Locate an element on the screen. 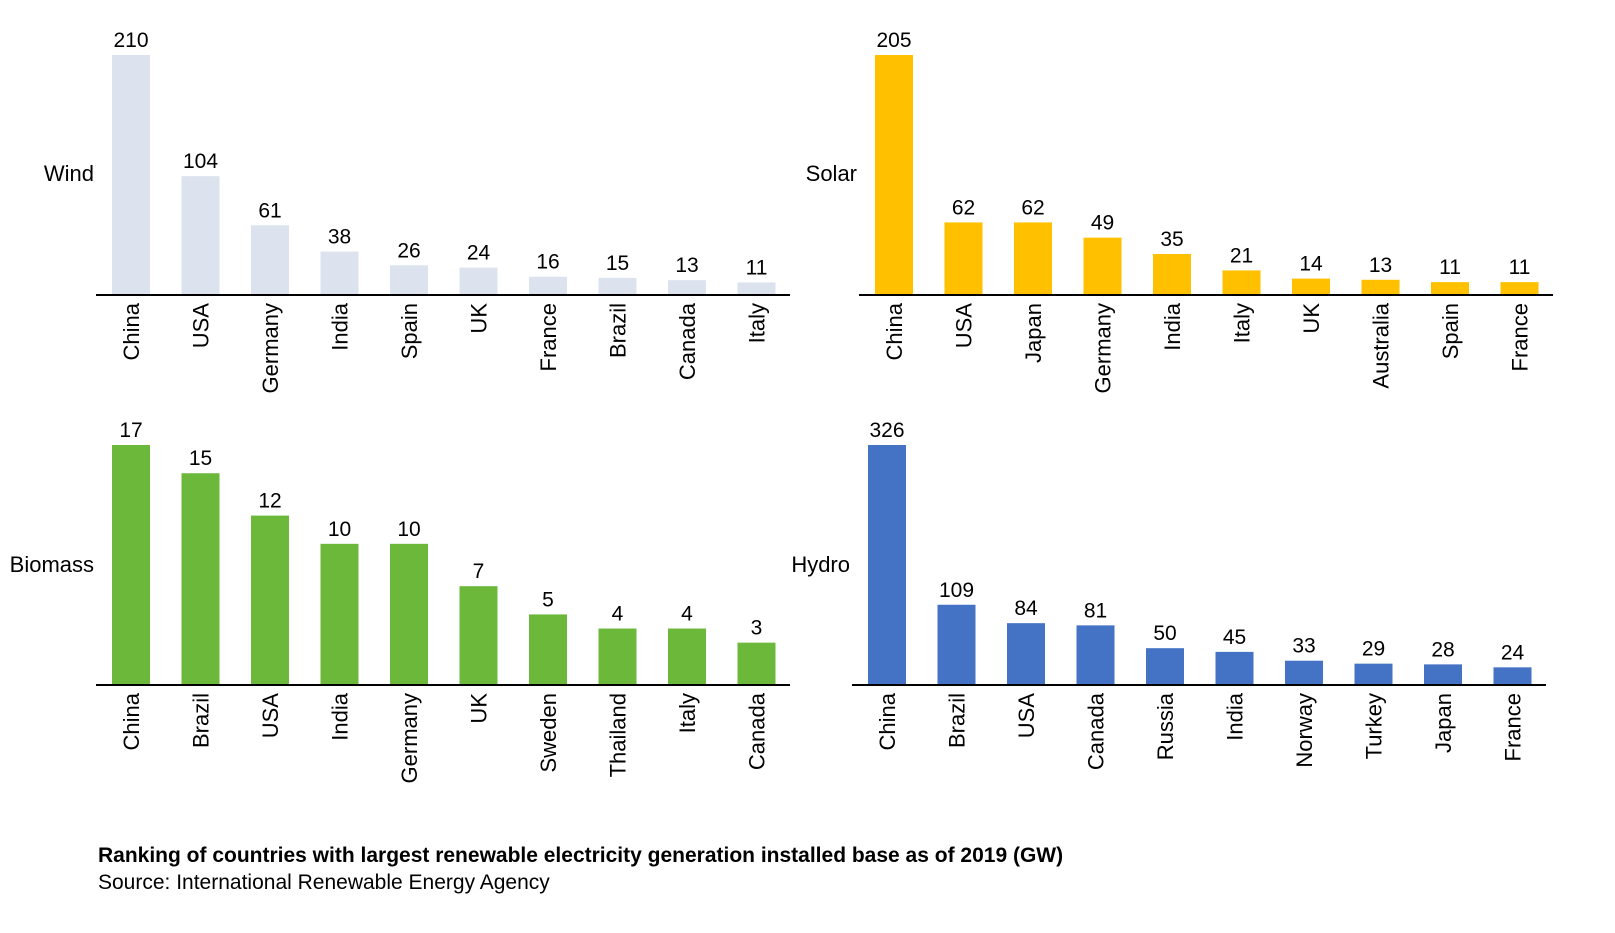 The image size is (1615, 933). bar-uk is located at coordinates (478, 281).